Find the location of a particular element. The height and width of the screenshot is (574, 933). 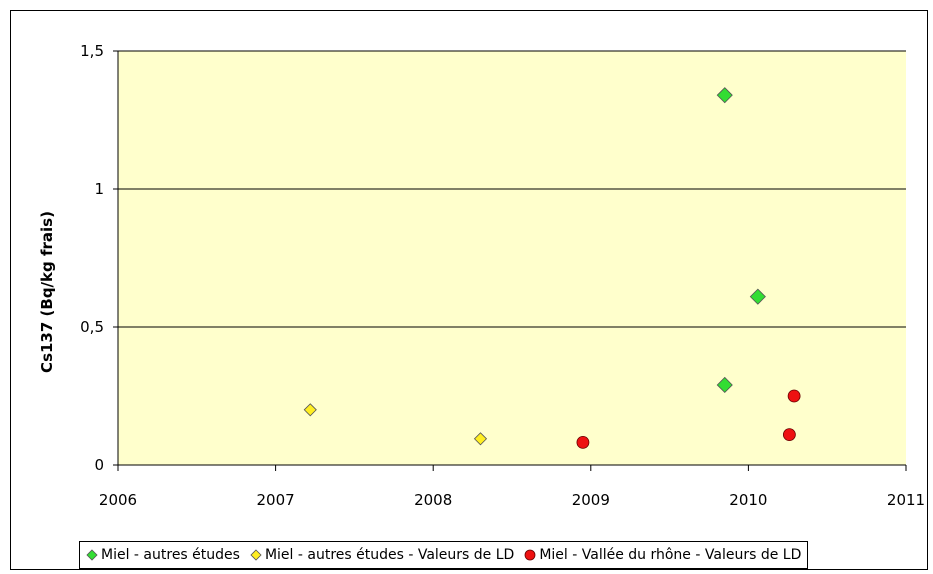

y-axis-label: Cs137 (Bq/kg frais) is located at coordinates (47, 292).